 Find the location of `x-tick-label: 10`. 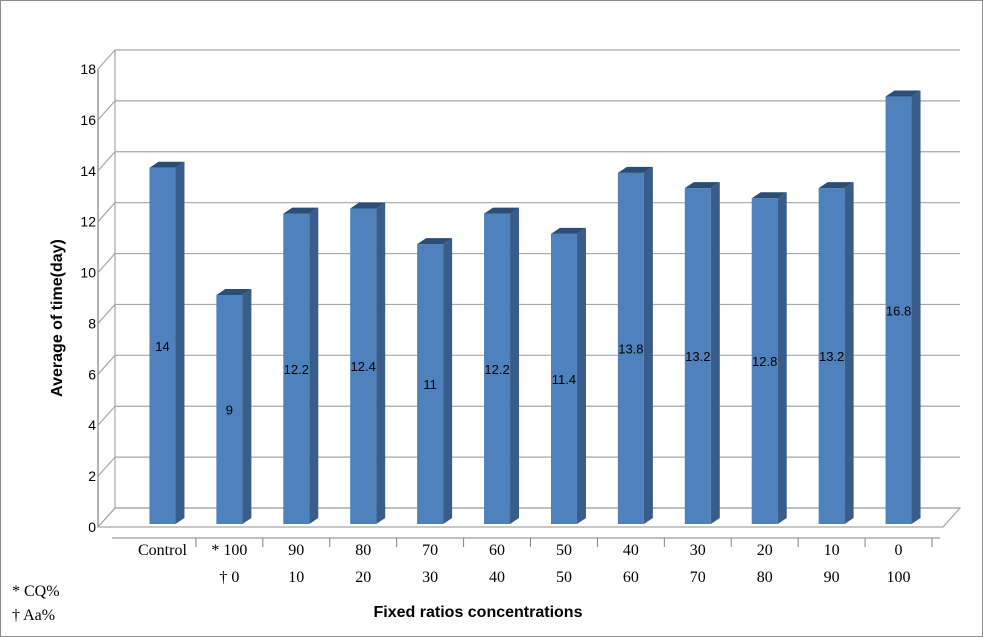

x-tick-label: 10 is located at coordinates (832, 550).